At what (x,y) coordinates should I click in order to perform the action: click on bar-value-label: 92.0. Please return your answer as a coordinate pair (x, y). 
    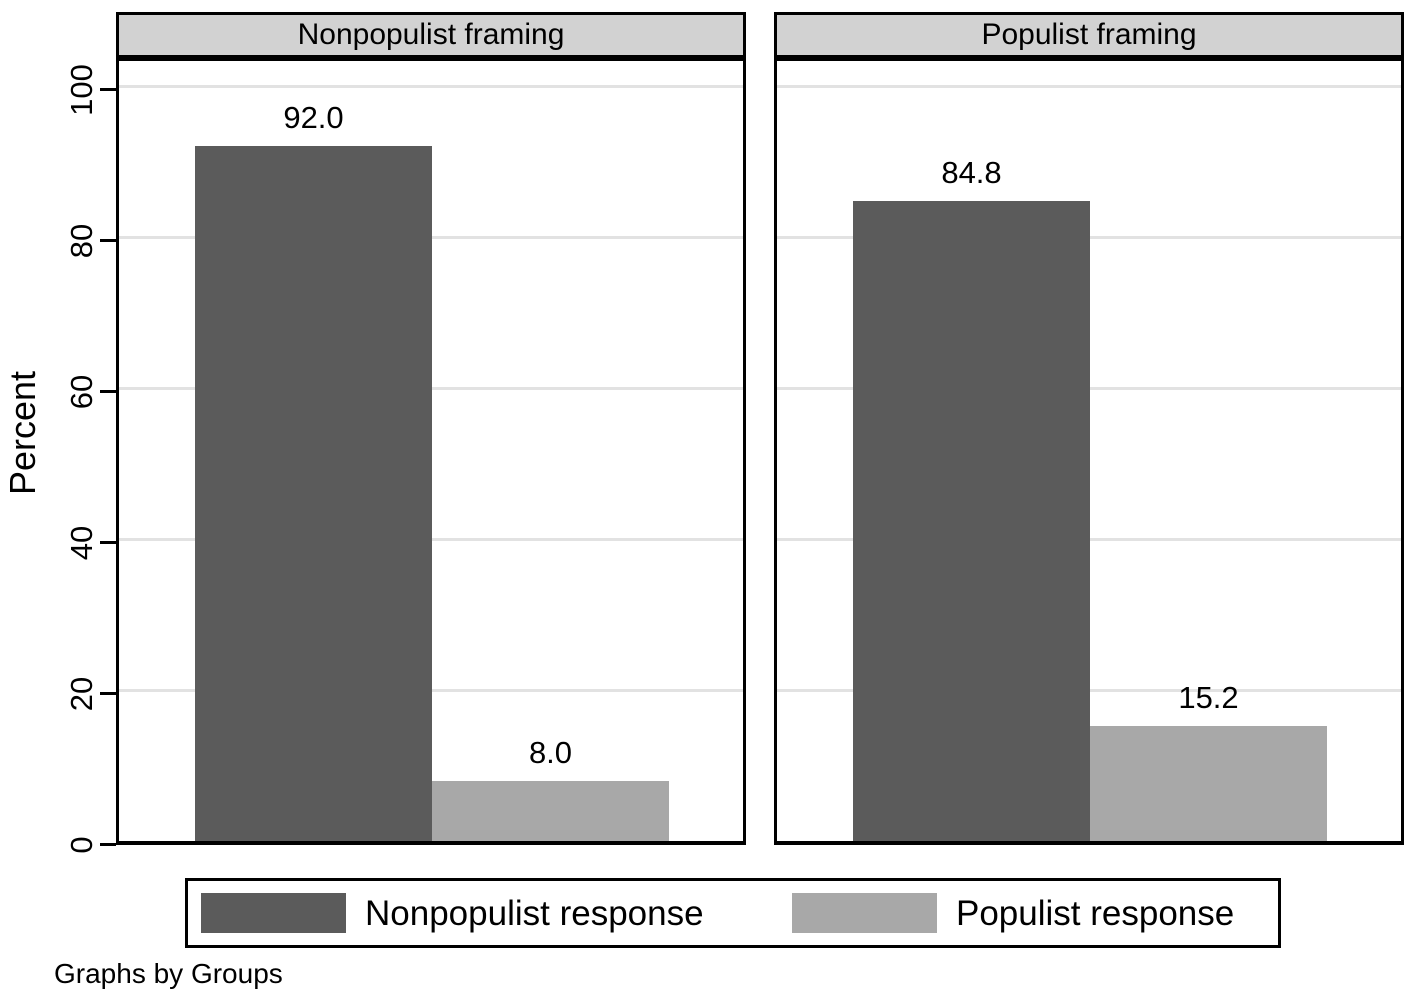
    Looking at the image, I should click on (313, 118).